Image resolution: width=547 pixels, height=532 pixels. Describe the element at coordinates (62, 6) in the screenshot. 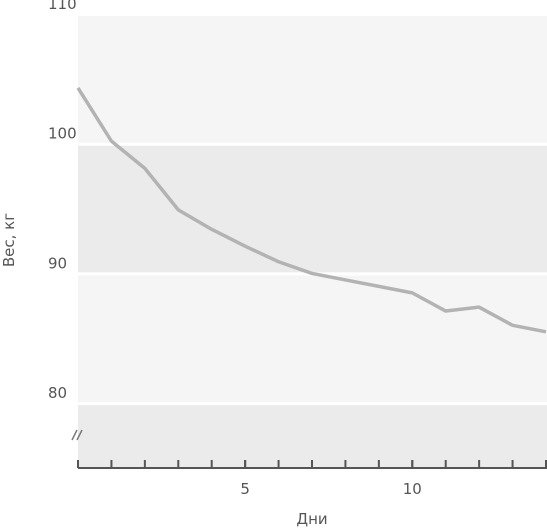

I see `y-tick-label: 110` at that location.